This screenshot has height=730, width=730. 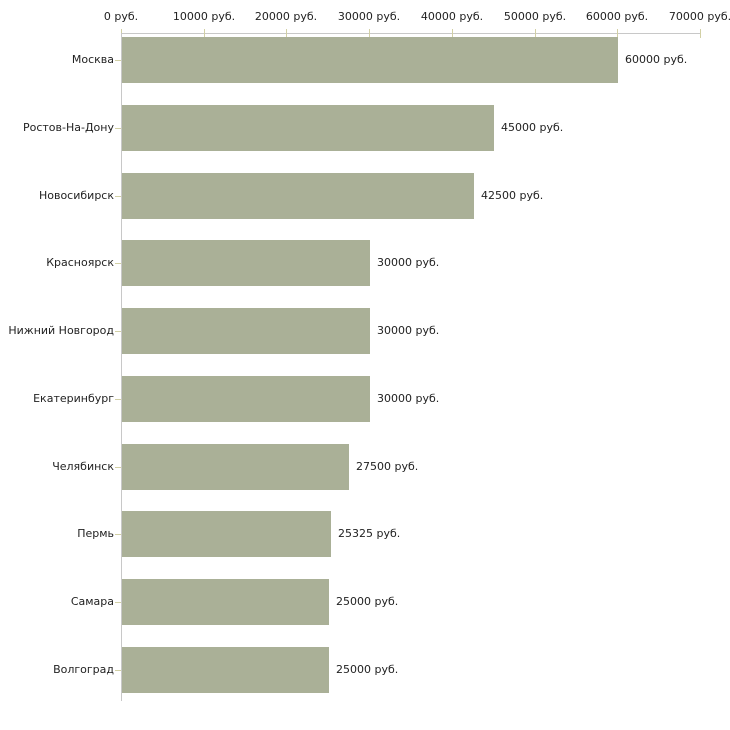 What do you see at coordinates (73, 398) in the screenshot?
I see `category-label: Екатеринбург` at bounding box center [73, 398].